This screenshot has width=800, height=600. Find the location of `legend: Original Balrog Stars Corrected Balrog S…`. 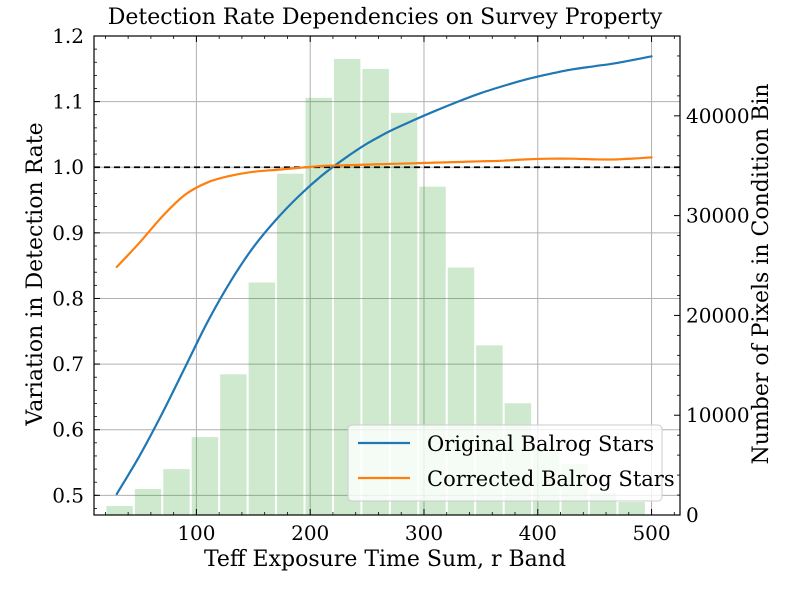

legend: Original Balrog Stars Corrected Balrog S… is located at coordinates (511, 463).